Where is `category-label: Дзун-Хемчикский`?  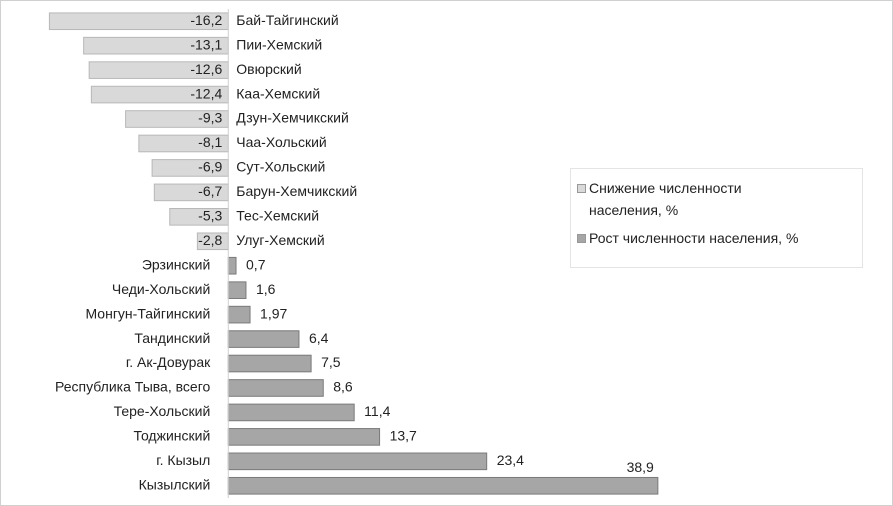
category-label: Дзун-Хемчикский is located at coordinates (292, 118).